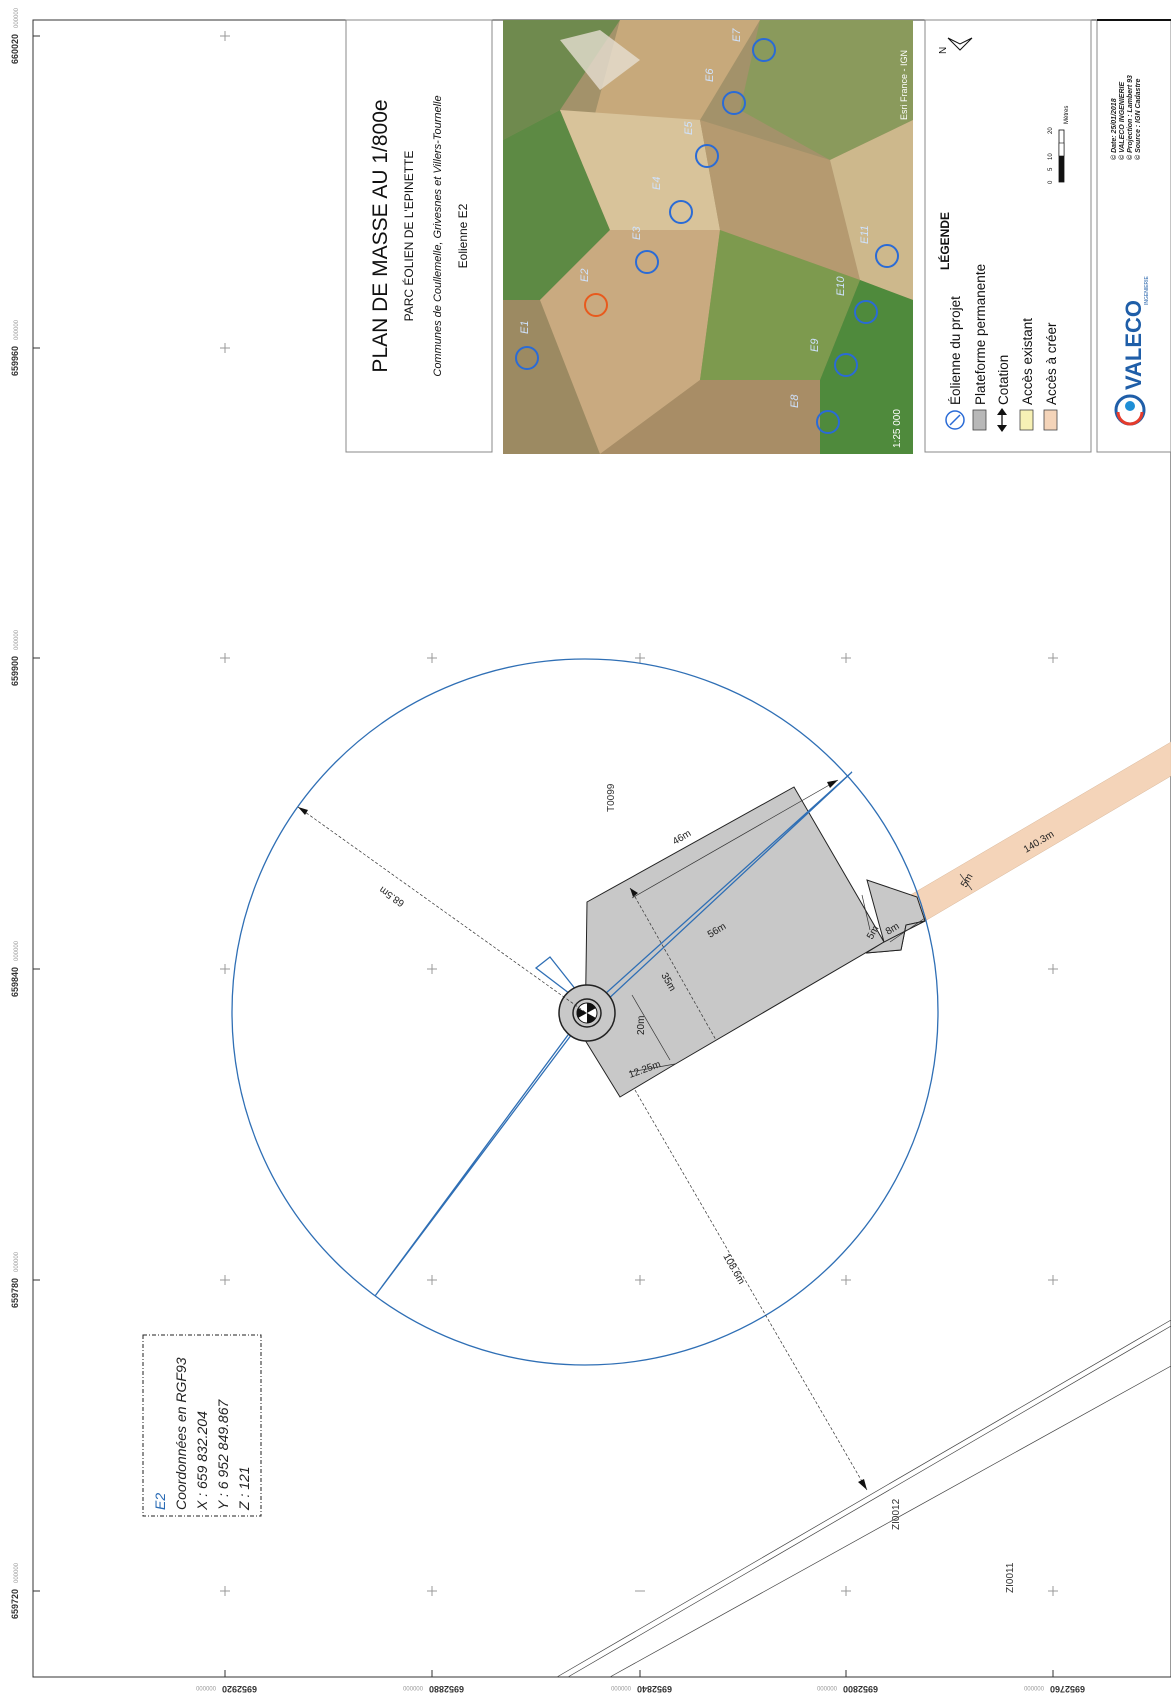  Describe the element at coordinates (15, 671) in the screenshot. I see `grid-label-y: 659900` at that location.